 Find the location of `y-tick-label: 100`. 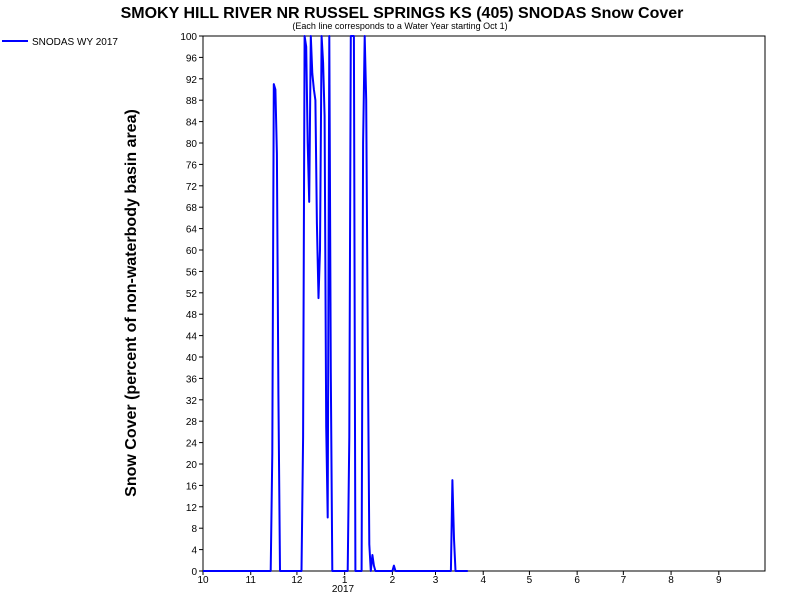

y-tick-label: 100 is located at coordinates (188, 37).